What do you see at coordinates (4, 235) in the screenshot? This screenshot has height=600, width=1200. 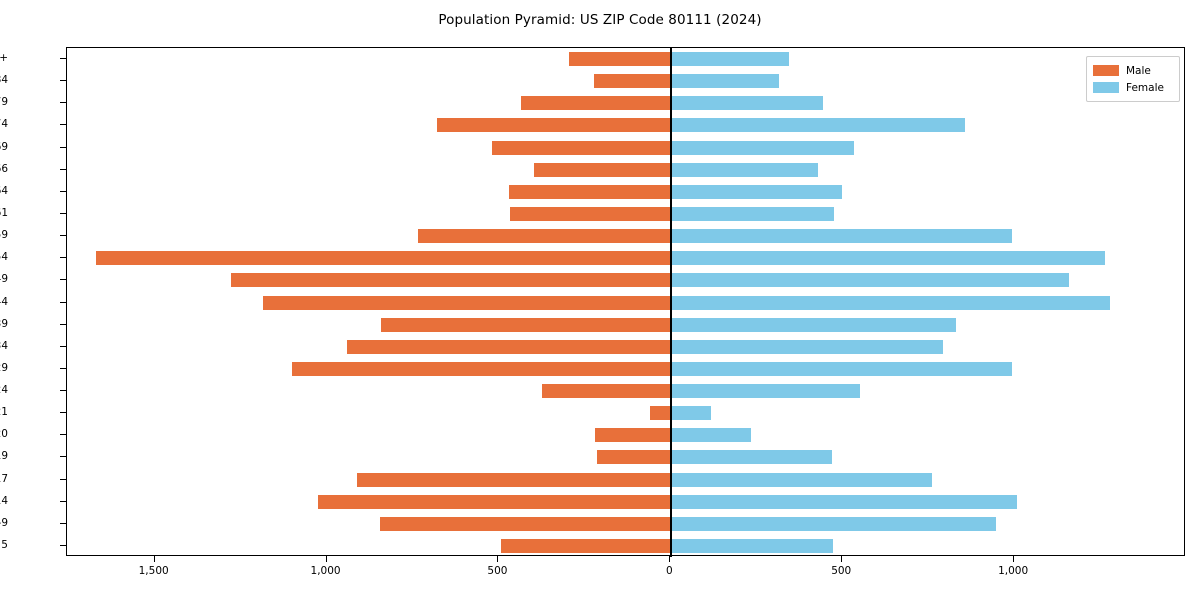 I see `y-axis-tick-label: 55-59` at bounding box center [4, 235].